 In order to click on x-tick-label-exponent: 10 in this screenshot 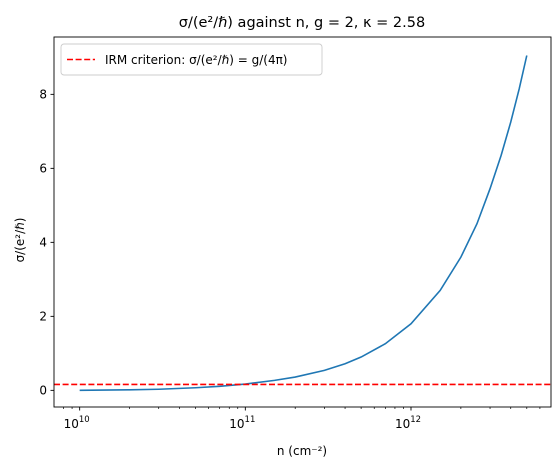, I will do `click(84, 420)`.